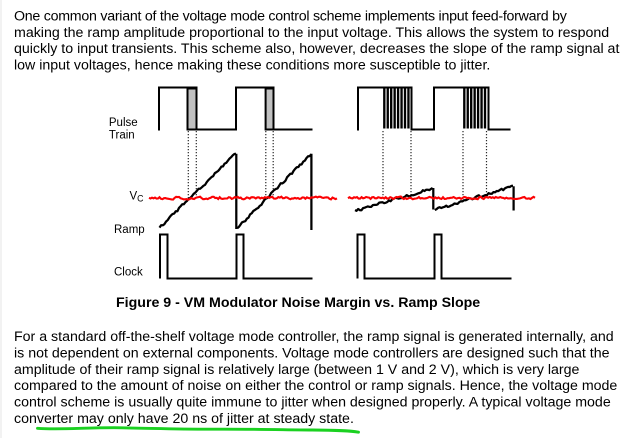 Image resolution: width=640 pixels, height=438 pixels. Describe the element at coordinates (122, 136) in the screenshot. I see `svg-text: Train` at that location.